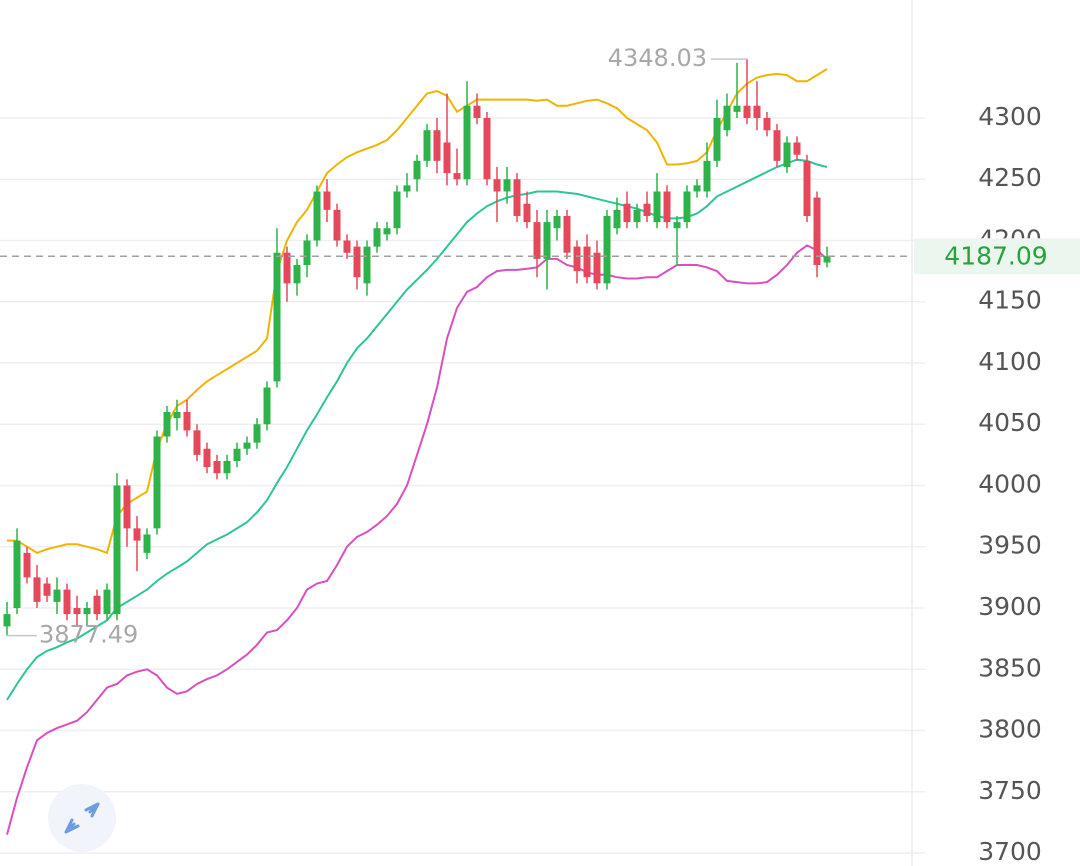 The width and height of the screenshot is (1080, 866). Describe the element at coordinates (1010, 606) in the screenshot. I see `y-tick-label: 3900` at that location.